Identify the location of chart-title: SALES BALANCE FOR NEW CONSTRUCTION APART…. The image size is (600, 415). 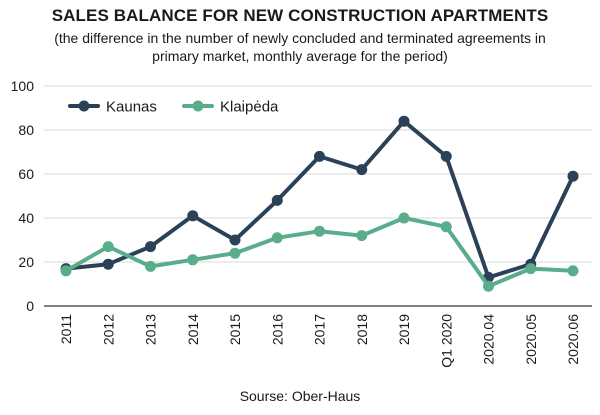
(300, 15).